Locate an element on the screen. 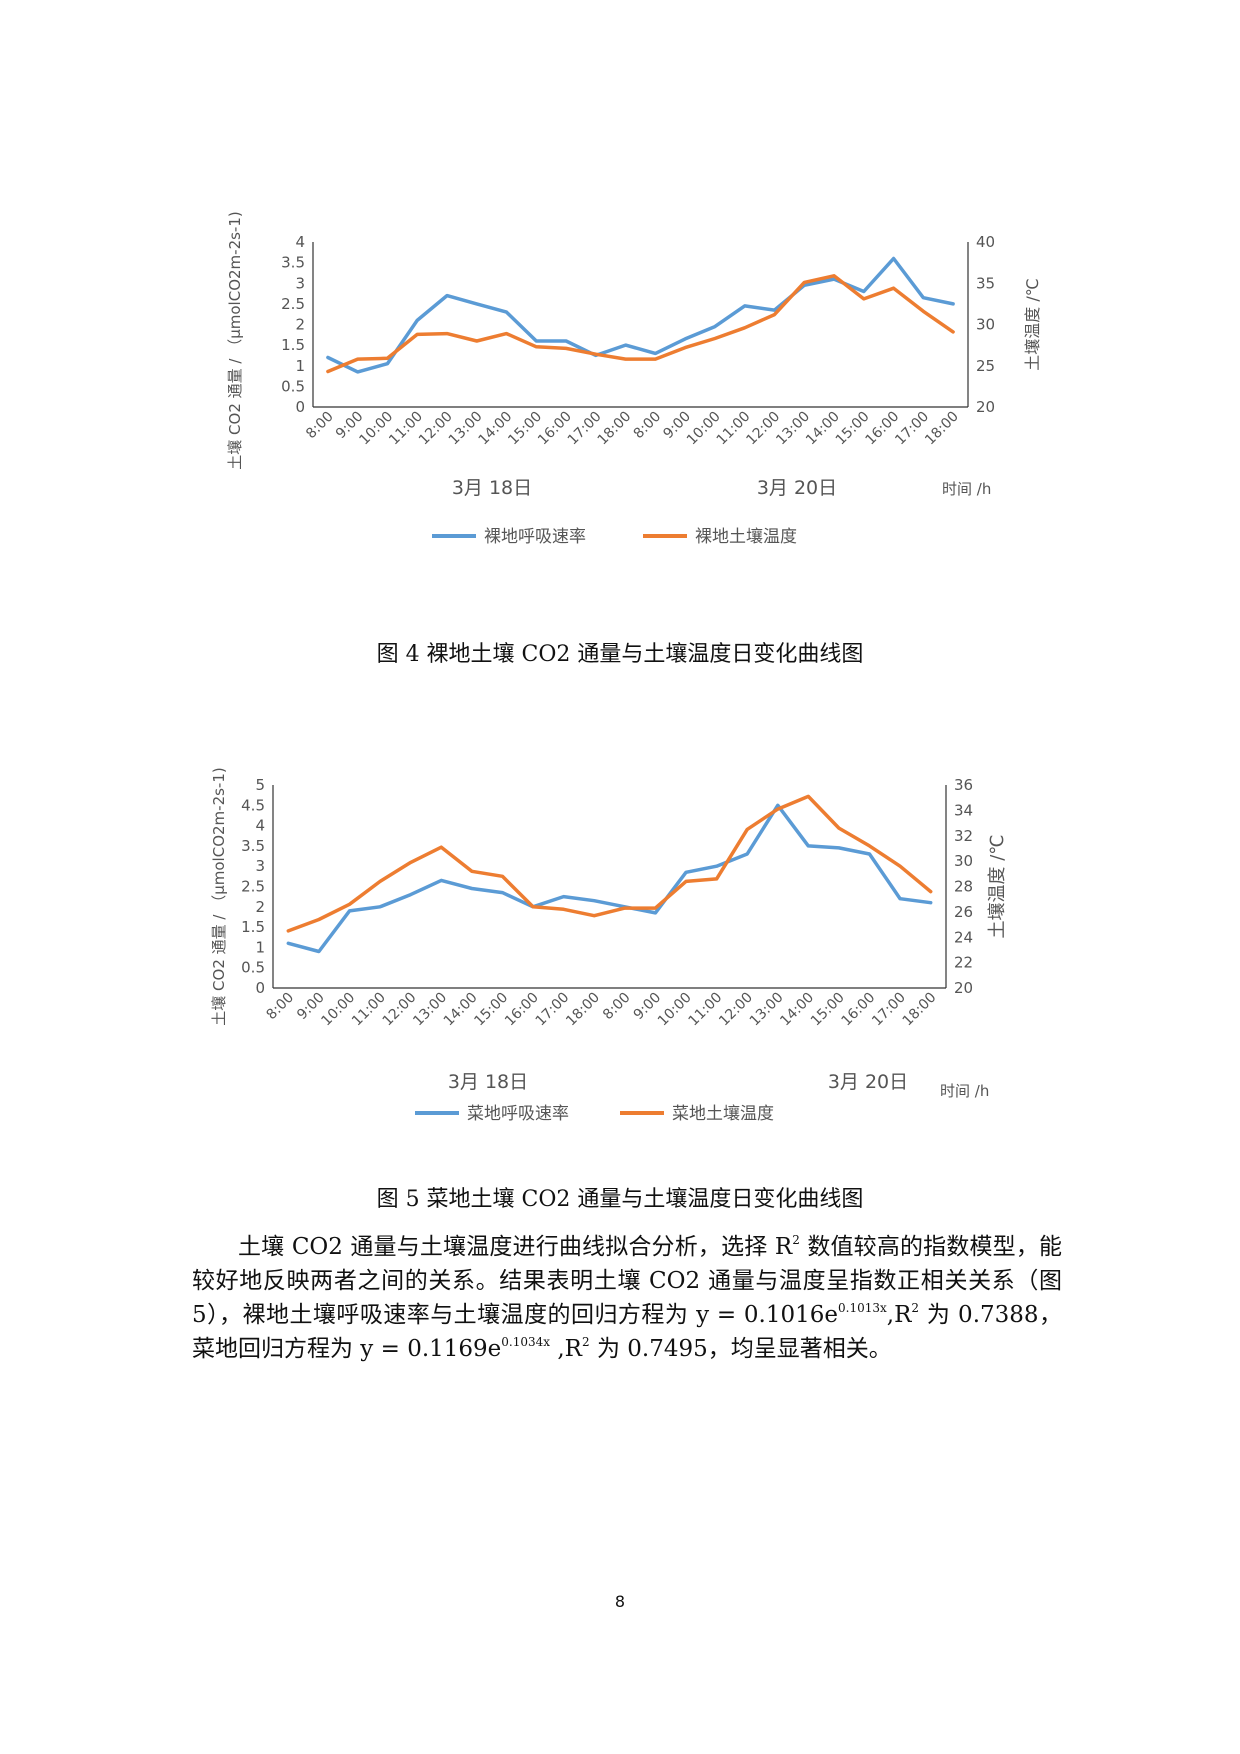 The height and width of the screenshot is (1754, 1240). fig5-left-tick-label: 0 is located at coordinates (260, 988).